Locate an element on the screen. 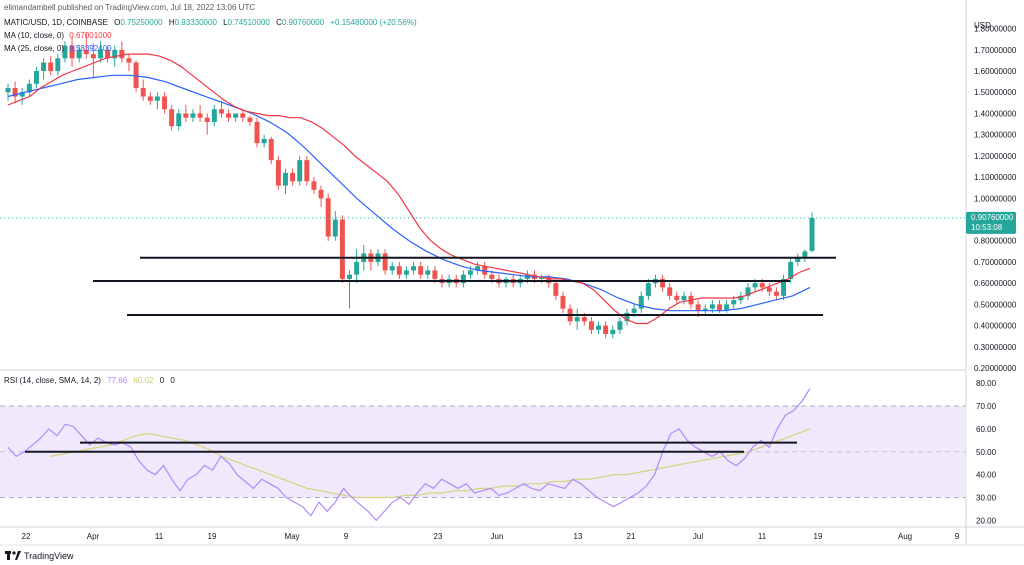  price-tick-label: 1.60000000 is located at coordinates (995, 71).